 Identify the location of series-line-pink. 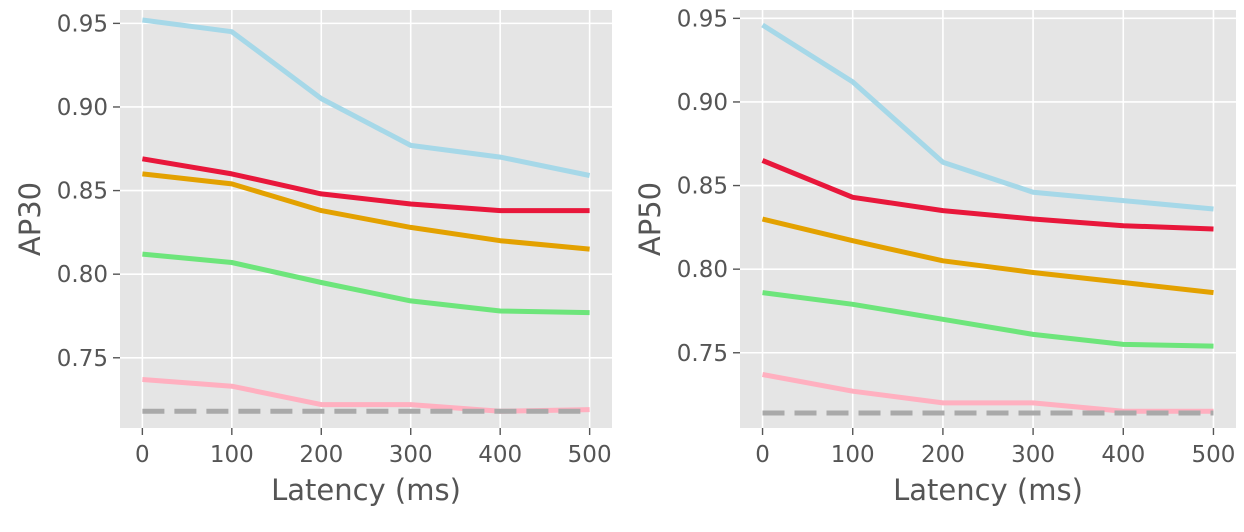
(988, 393).